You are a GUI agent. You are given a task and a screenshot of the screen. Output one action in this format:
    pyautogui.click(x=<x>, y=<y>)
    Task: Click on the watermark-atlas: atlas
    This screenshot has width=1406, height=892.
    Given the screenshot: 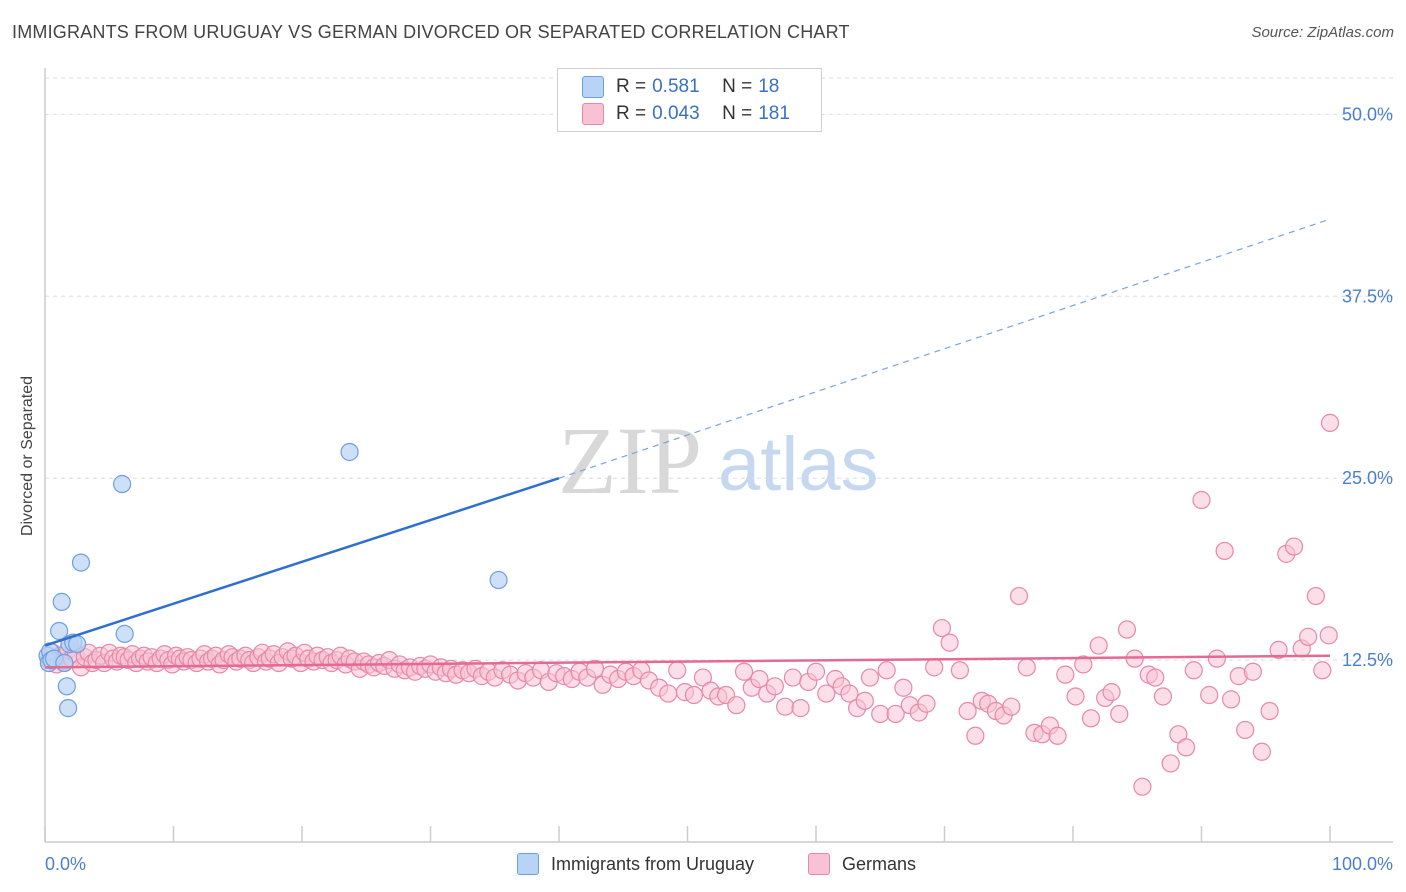 What is the action you would take?
    pyautogui.click(x=798, y=464)
    